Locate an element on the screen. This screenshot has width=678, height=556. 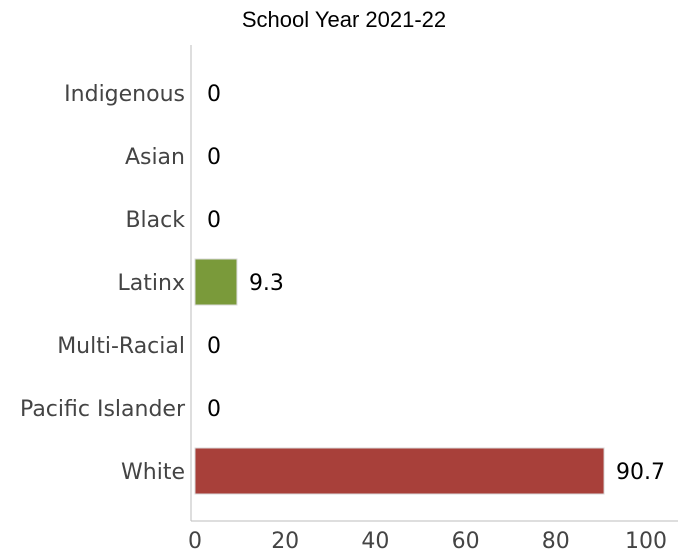
data-label: 9.3 is located at coordinates (266, 283).